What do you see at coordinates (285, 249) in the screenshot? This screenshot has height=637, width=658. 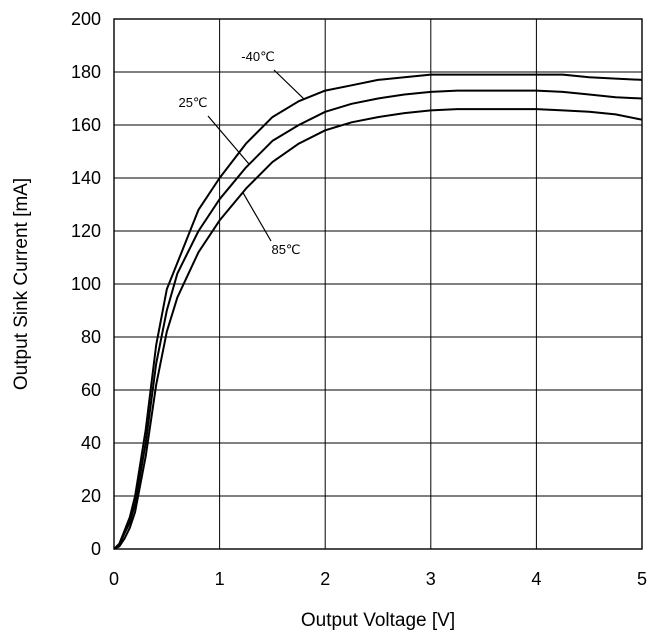 I see `series-label: 85℃` at bounding box center [285, 249].